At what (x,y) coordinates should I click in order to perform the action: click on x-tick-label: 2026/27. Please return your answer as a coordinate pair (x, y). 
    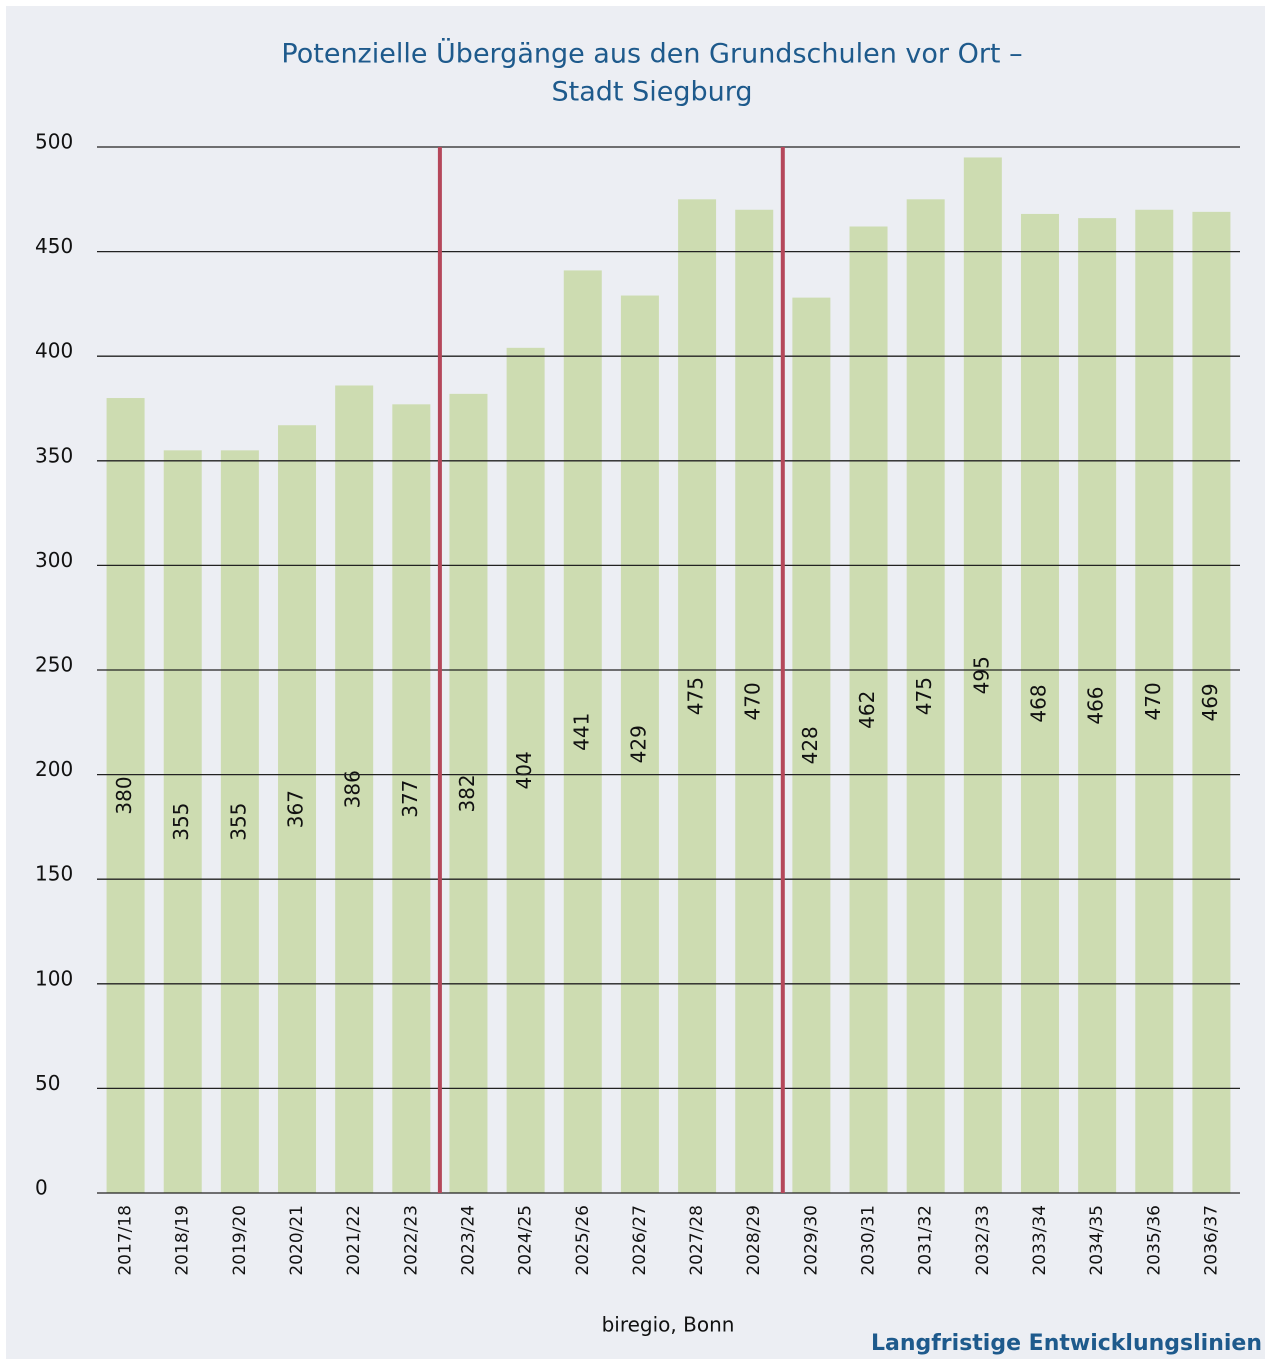
    Looking at the image, I should click on (640, 1240).